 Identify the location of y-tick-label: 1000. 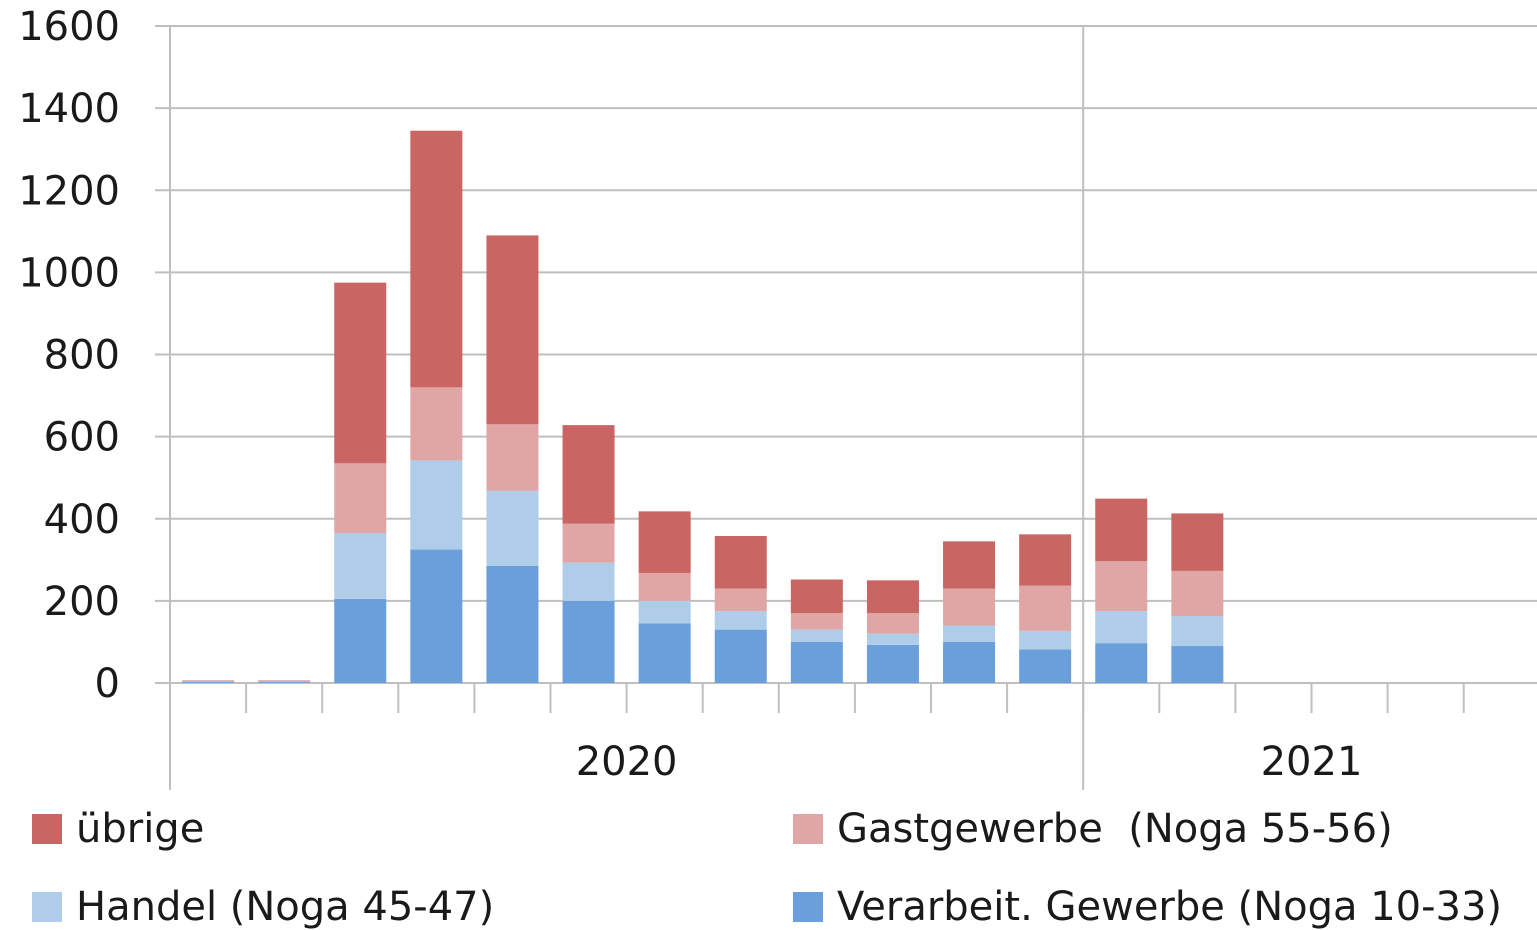
(69, 273).